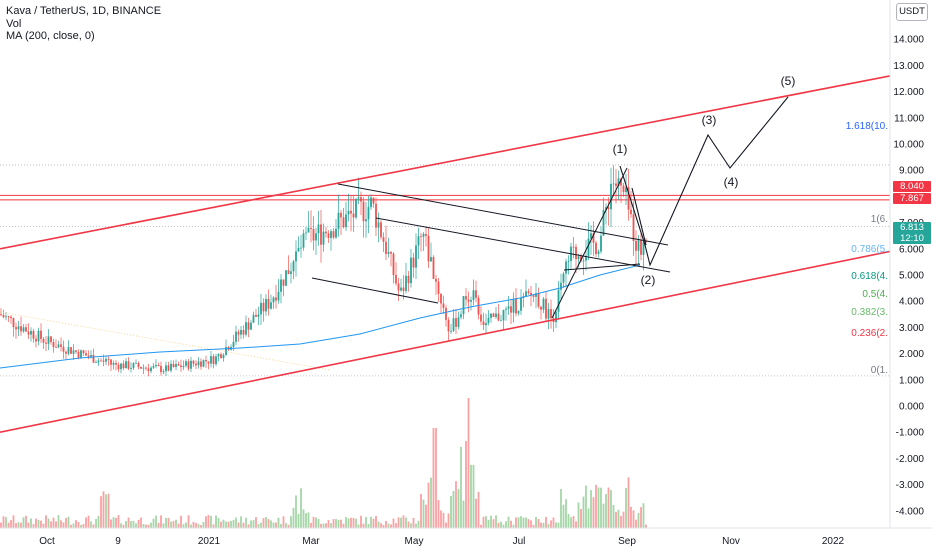 The image size is (932, 550). Describe the element at coordinates (209, 541) in the screenshot. I see `x-tick-label: 2021` at that location.